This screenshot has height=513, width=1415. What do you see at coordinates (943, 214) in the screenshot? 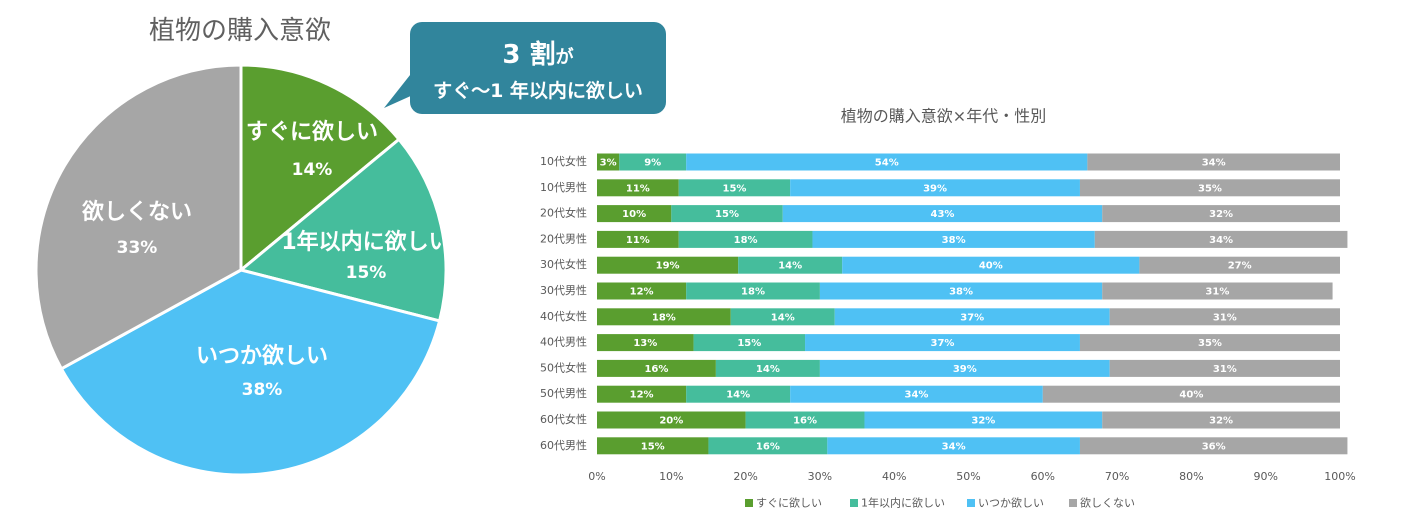
I see `bar-data-label: 43%` at bounding box center [943, 214].